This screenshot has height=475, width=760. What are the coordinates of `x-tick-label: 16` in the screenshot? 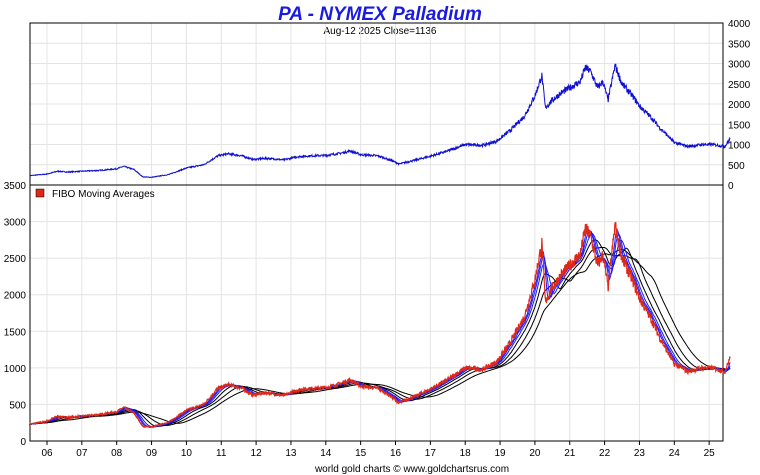 It's located at (396, 453).